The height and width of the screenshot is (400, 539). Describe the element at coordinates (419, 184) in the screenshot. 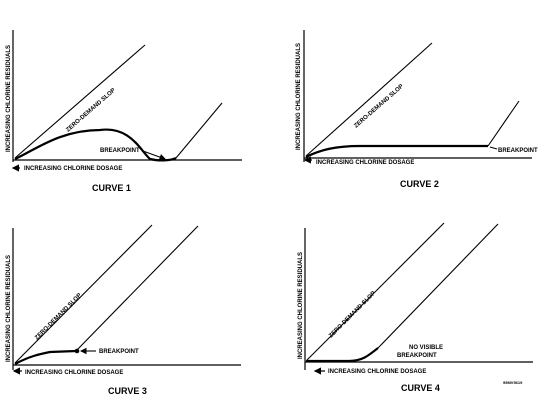

I see `panel-title: CURVE 2` at that location.